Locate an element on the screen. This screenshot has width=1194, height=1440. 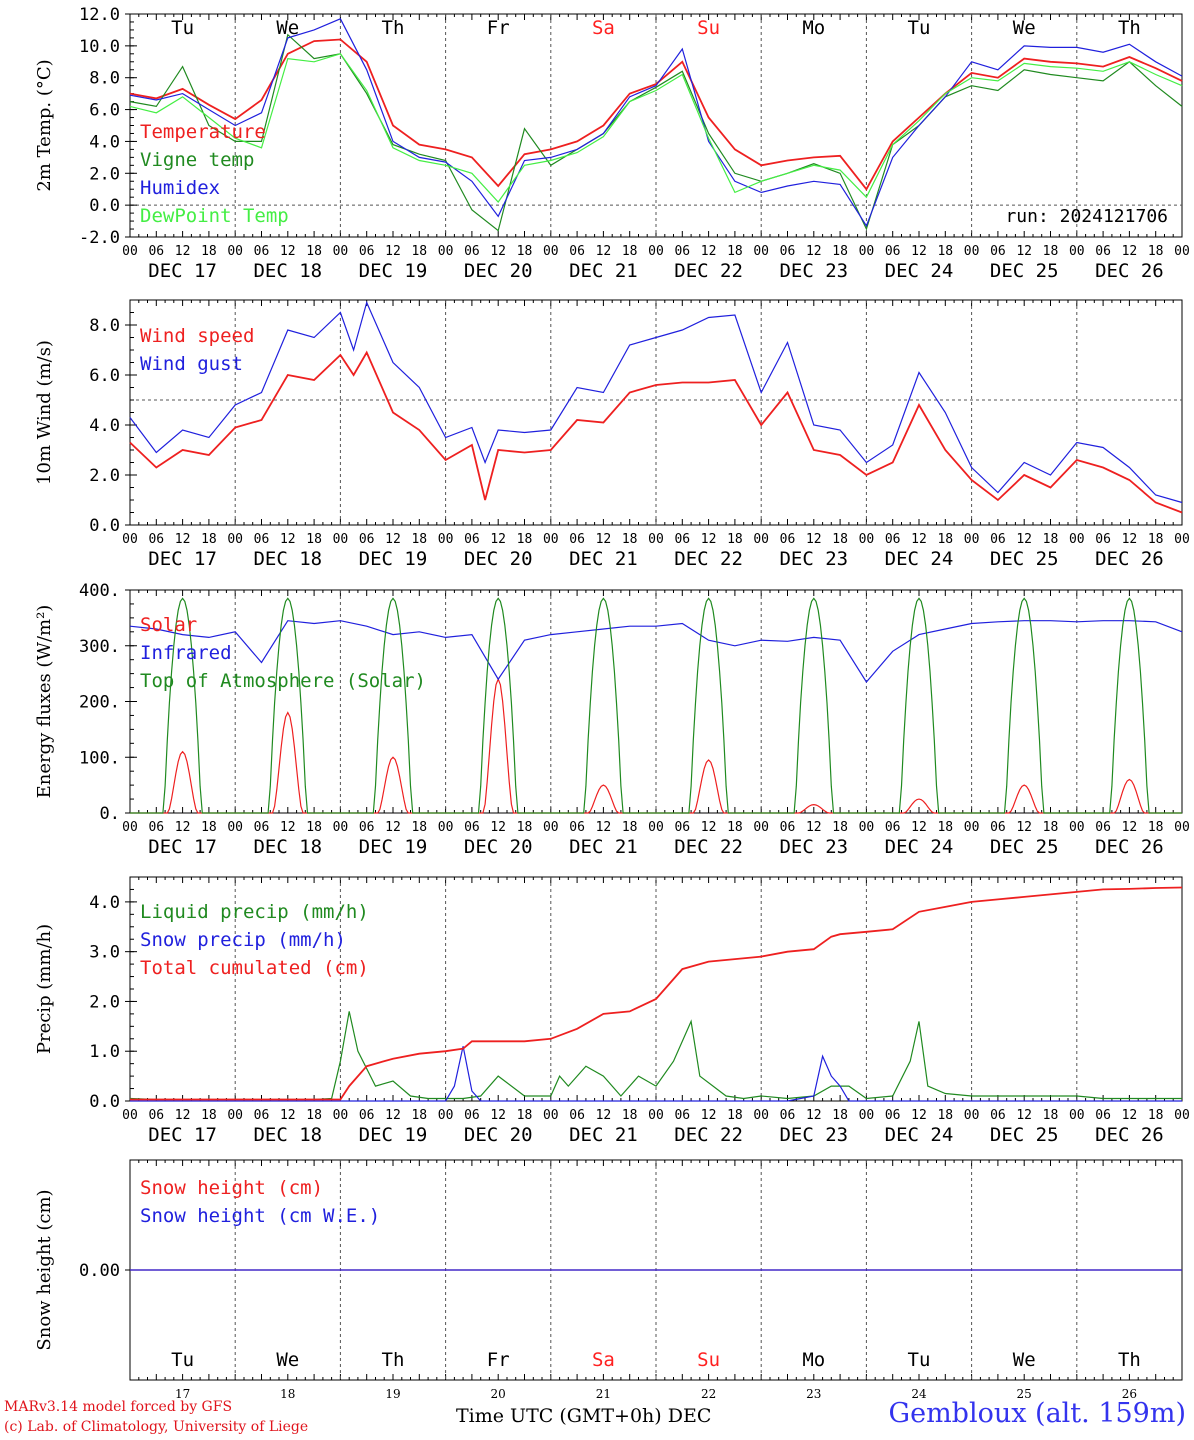
weekday-label: Sa is located at coordinates (603, 28).